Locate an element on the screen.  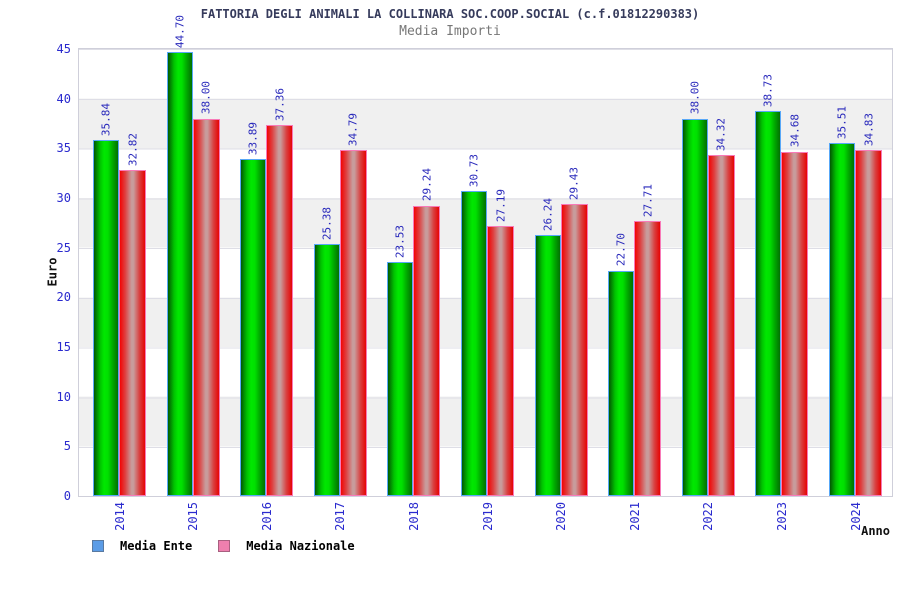
legend-label-media-ente: Media Ente is located at coordinates (156, 546).